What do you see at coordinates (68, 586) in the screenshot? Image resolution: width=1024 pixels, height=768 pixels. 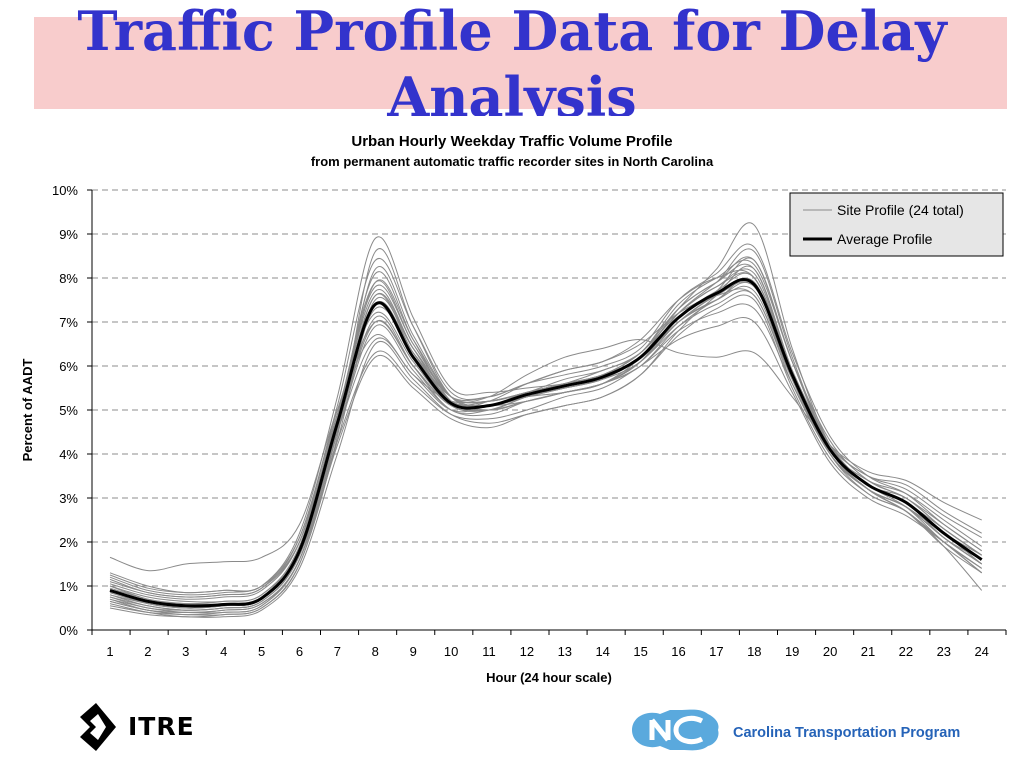 I see `y-tick-label: 1%` at bounding box center [68, 586].